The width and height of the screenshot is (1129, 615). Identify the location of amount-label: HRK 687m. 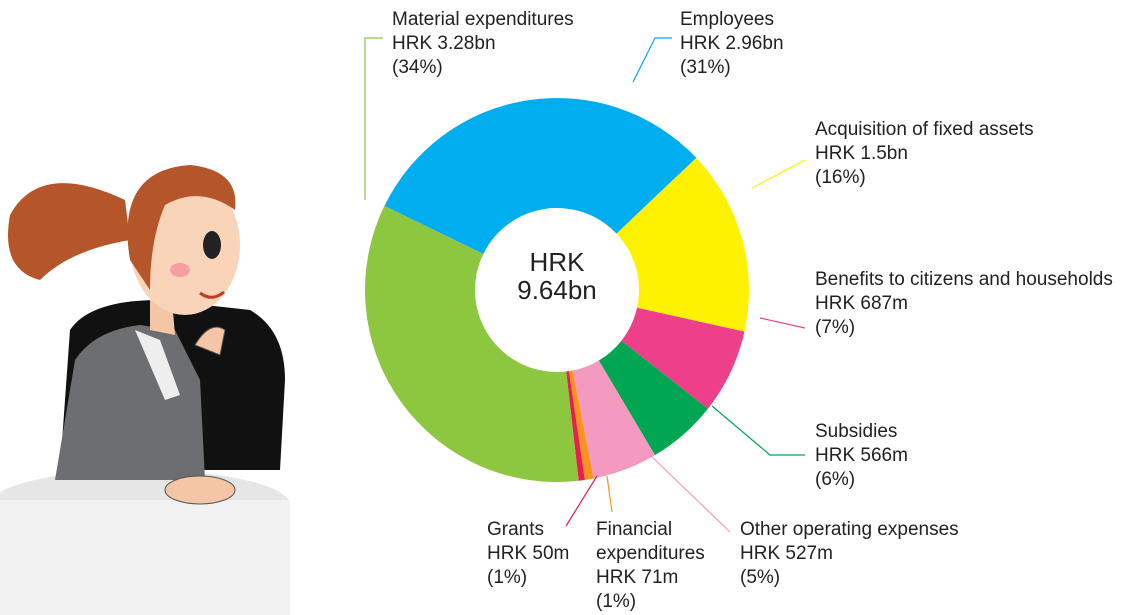
(861, 303).